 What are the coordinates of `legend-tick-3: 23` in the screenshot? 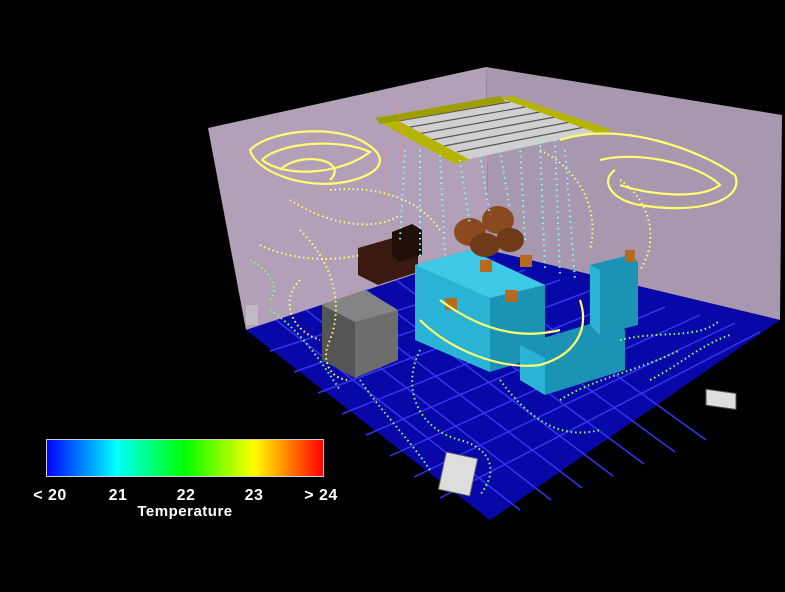 It's located at (254, 495).